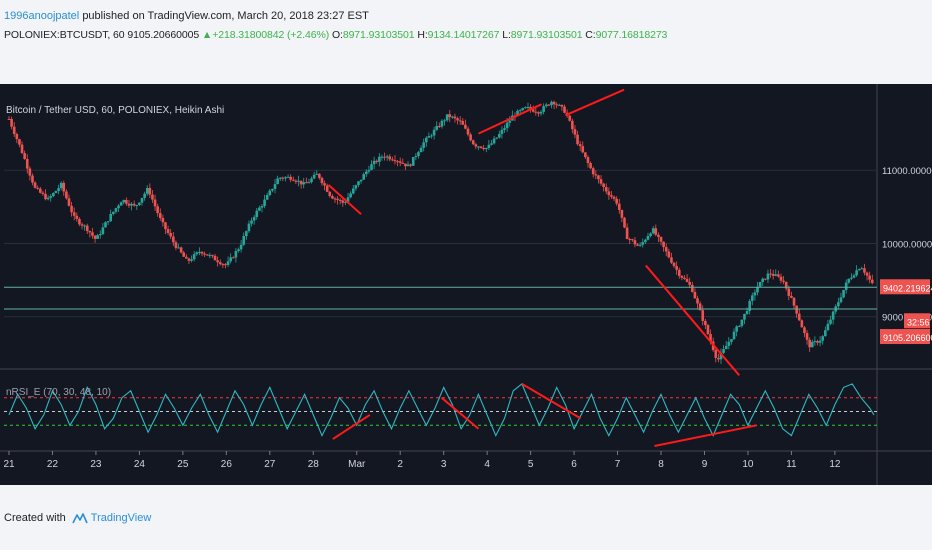 The height and width of the screenshot is (550, 932). Describe the element at coordinates (705, 435) in the screenshot. I see `indicator-trendline` at that location.